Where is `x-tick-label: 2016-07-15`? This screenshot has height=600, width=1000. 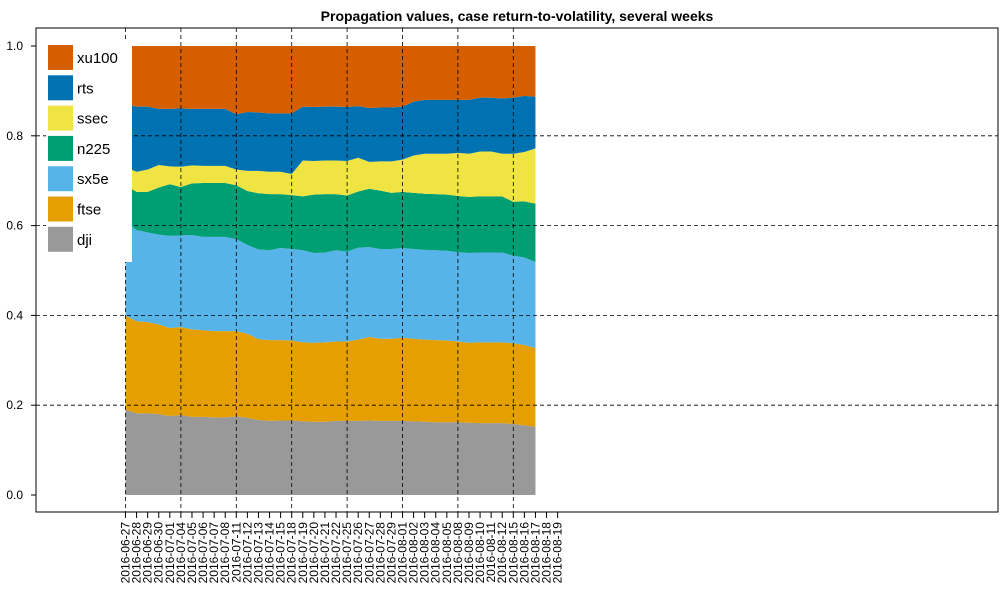
x-tick-label: 2016-07-15 is located at coordinates (281, 553).